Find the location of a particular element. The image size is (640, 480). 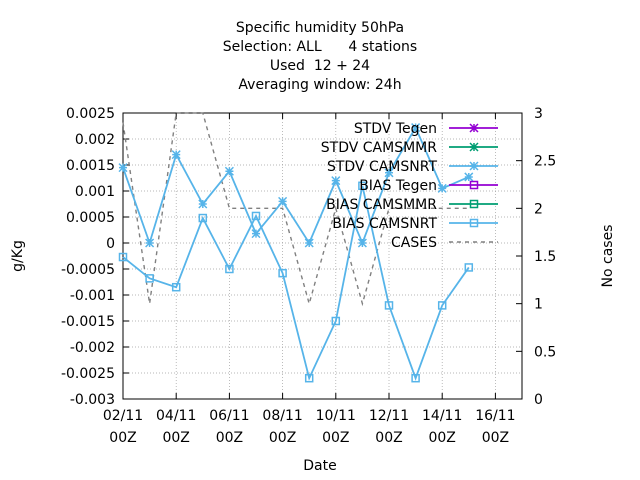

legend-label: BIAS Tegen is located at coordinates (398, 186).